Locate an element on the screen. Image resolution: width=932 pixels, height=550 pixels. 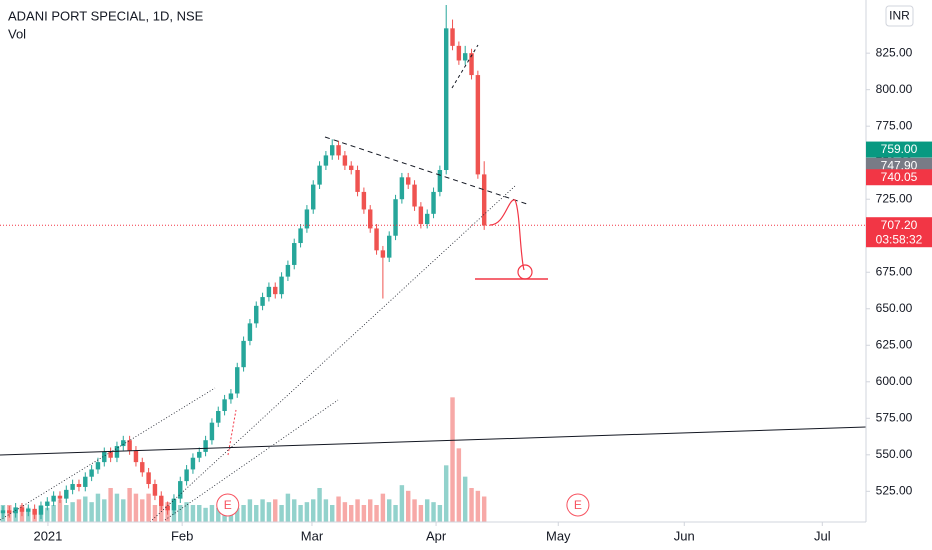
price-tag-label: 740.05 is located at coordinates (899, 177).